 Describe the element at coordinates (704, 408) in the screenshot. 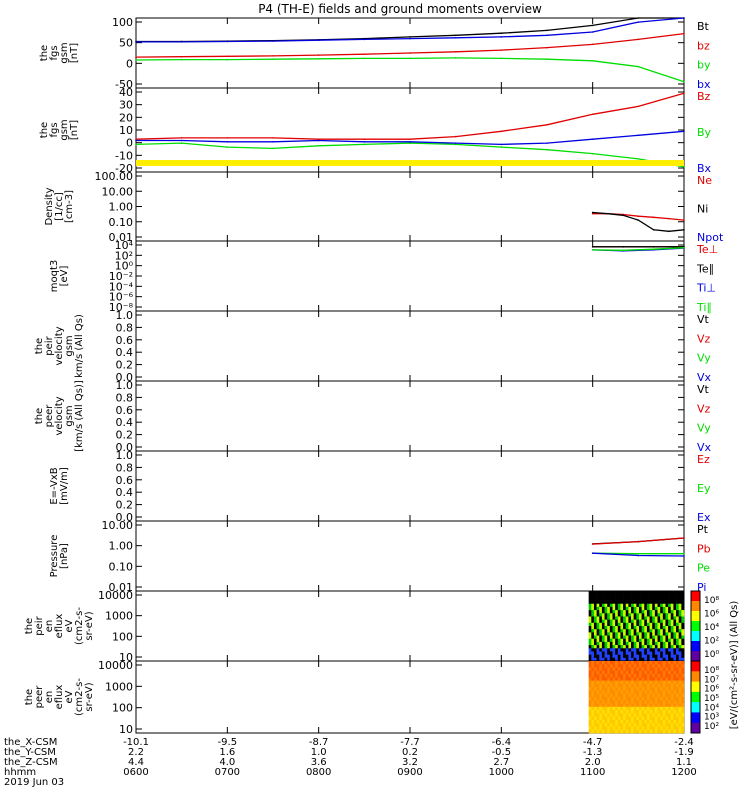

I see `legend-Vz: Vz` at that location.